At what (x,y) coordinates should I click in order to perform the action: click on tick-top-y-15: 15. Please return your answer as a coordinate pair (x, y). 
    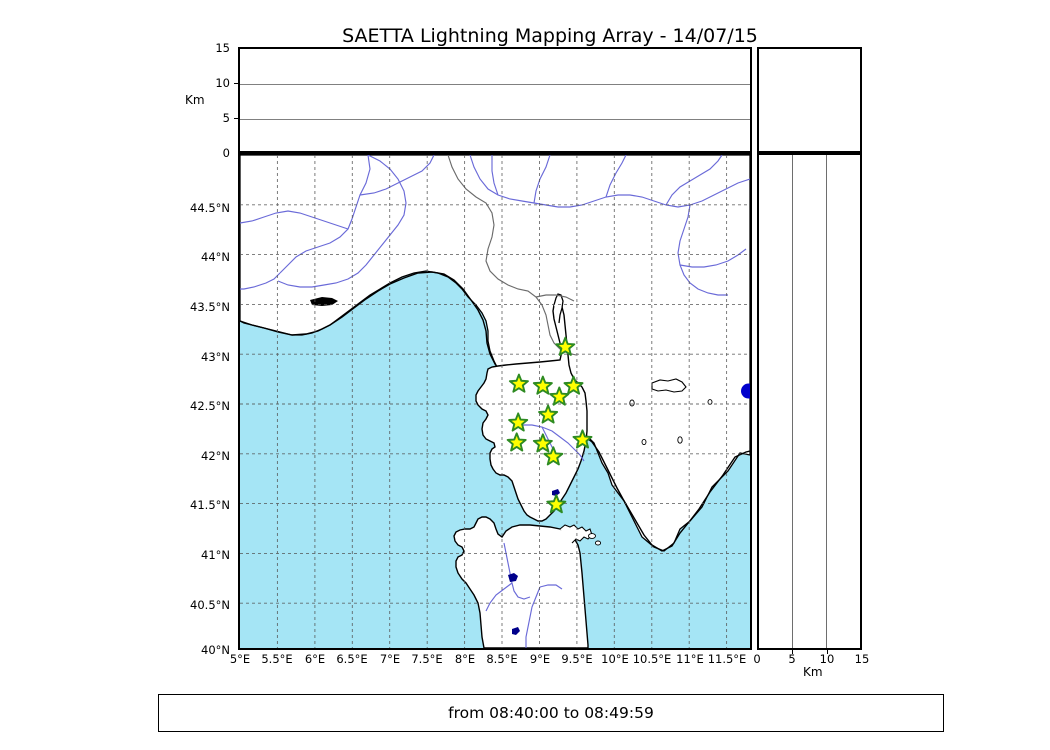
    Looking at the image, I should click on (222, 48).